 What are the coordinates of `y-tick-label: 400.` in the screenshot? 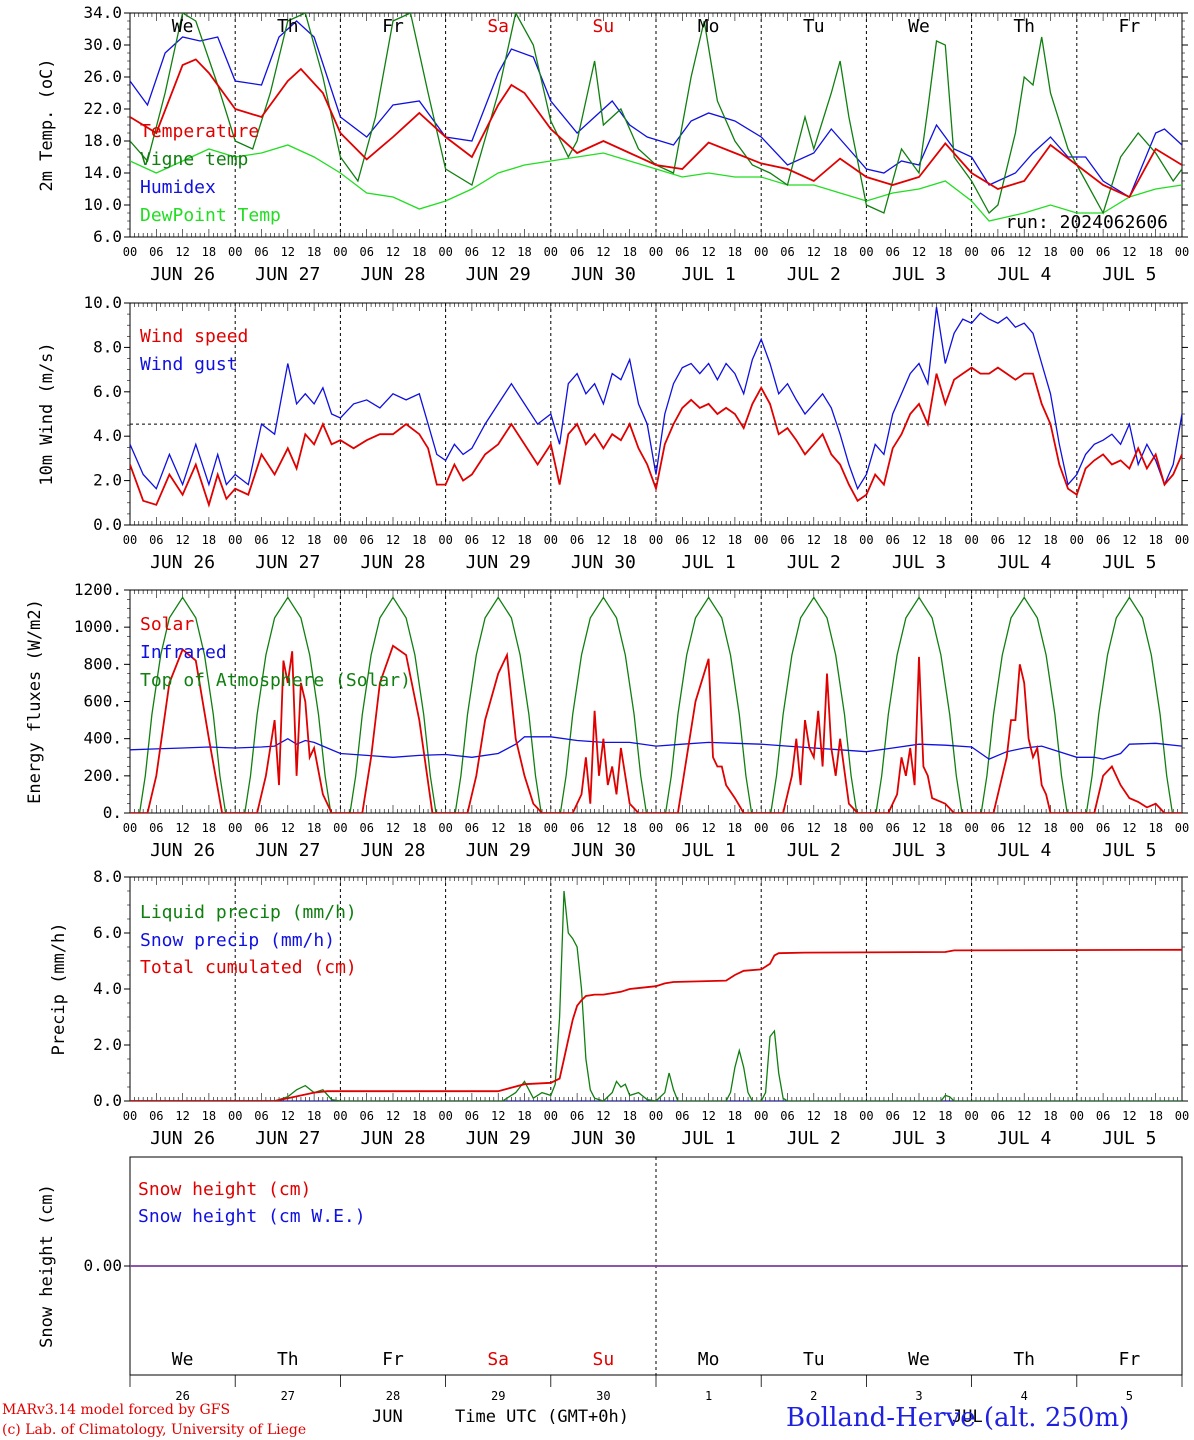 It's located at (102, 738).